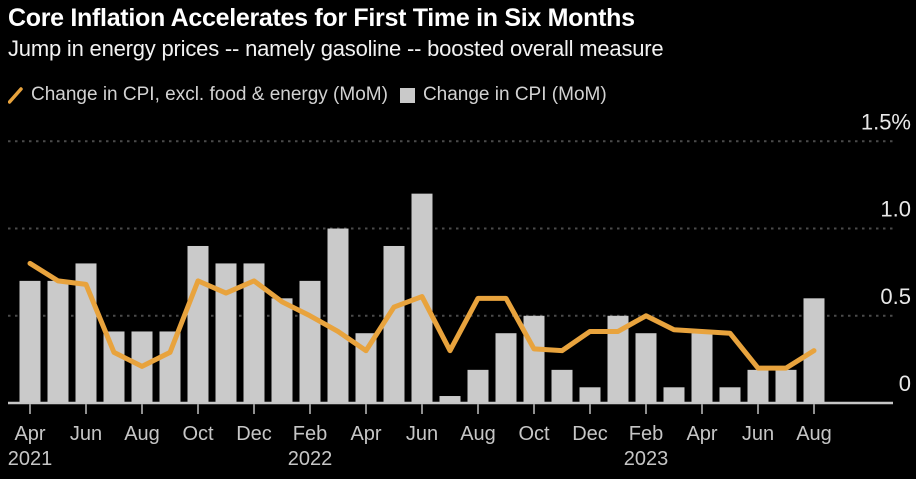  I want to click on y-label-0.5: 0.5, so click(895, 296).